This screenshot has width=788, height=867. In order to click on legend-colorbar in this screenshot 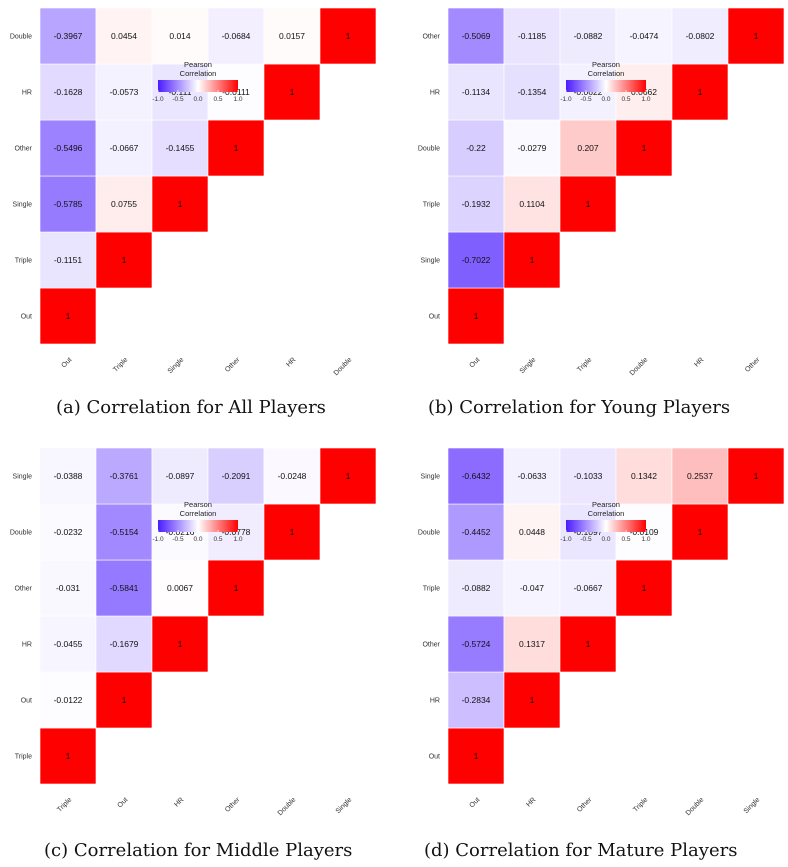, I will do `click(198, 526)`.